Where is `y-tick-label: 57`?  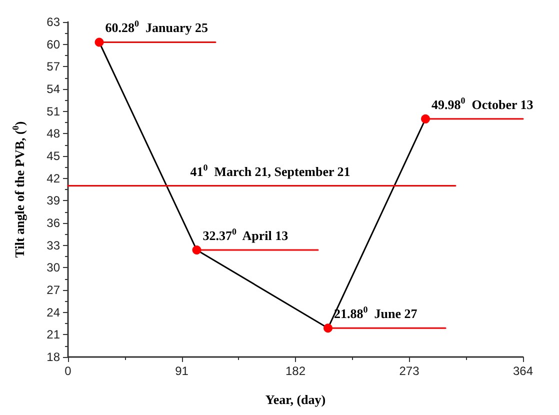
y-tick-label: 57 is located at coordinates (53, 67).